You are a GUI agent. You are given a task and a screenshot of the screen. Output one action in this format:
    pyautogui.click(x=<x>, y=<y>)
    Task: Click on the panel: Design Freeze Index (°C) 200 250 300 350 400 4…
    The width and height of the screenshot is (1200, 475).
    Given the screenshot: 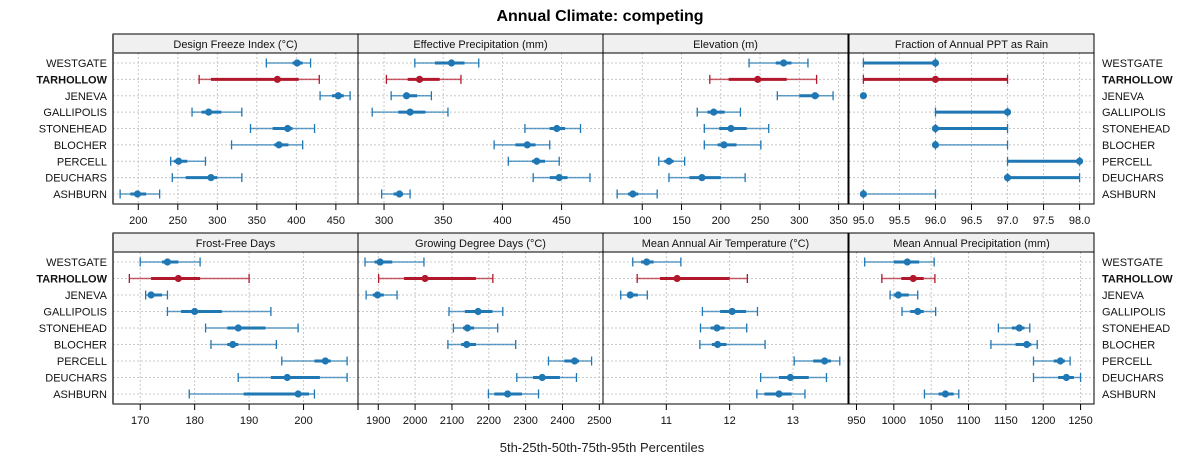 What is the action you would take?
    pyautogui.click(x=235, y=130)
    